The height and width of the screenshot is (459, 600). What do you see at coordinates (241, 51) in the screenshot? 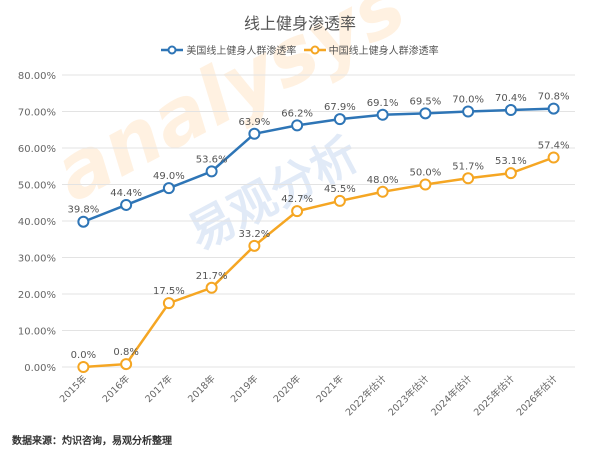
I see `legend-label-us: 美国线上健身人群渗透率` at bounding box center [241, 51].